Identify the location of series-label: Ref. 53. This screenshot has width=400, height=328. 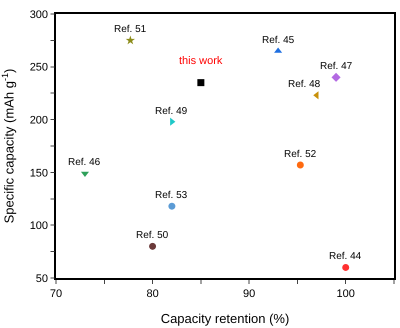
(171, 195).